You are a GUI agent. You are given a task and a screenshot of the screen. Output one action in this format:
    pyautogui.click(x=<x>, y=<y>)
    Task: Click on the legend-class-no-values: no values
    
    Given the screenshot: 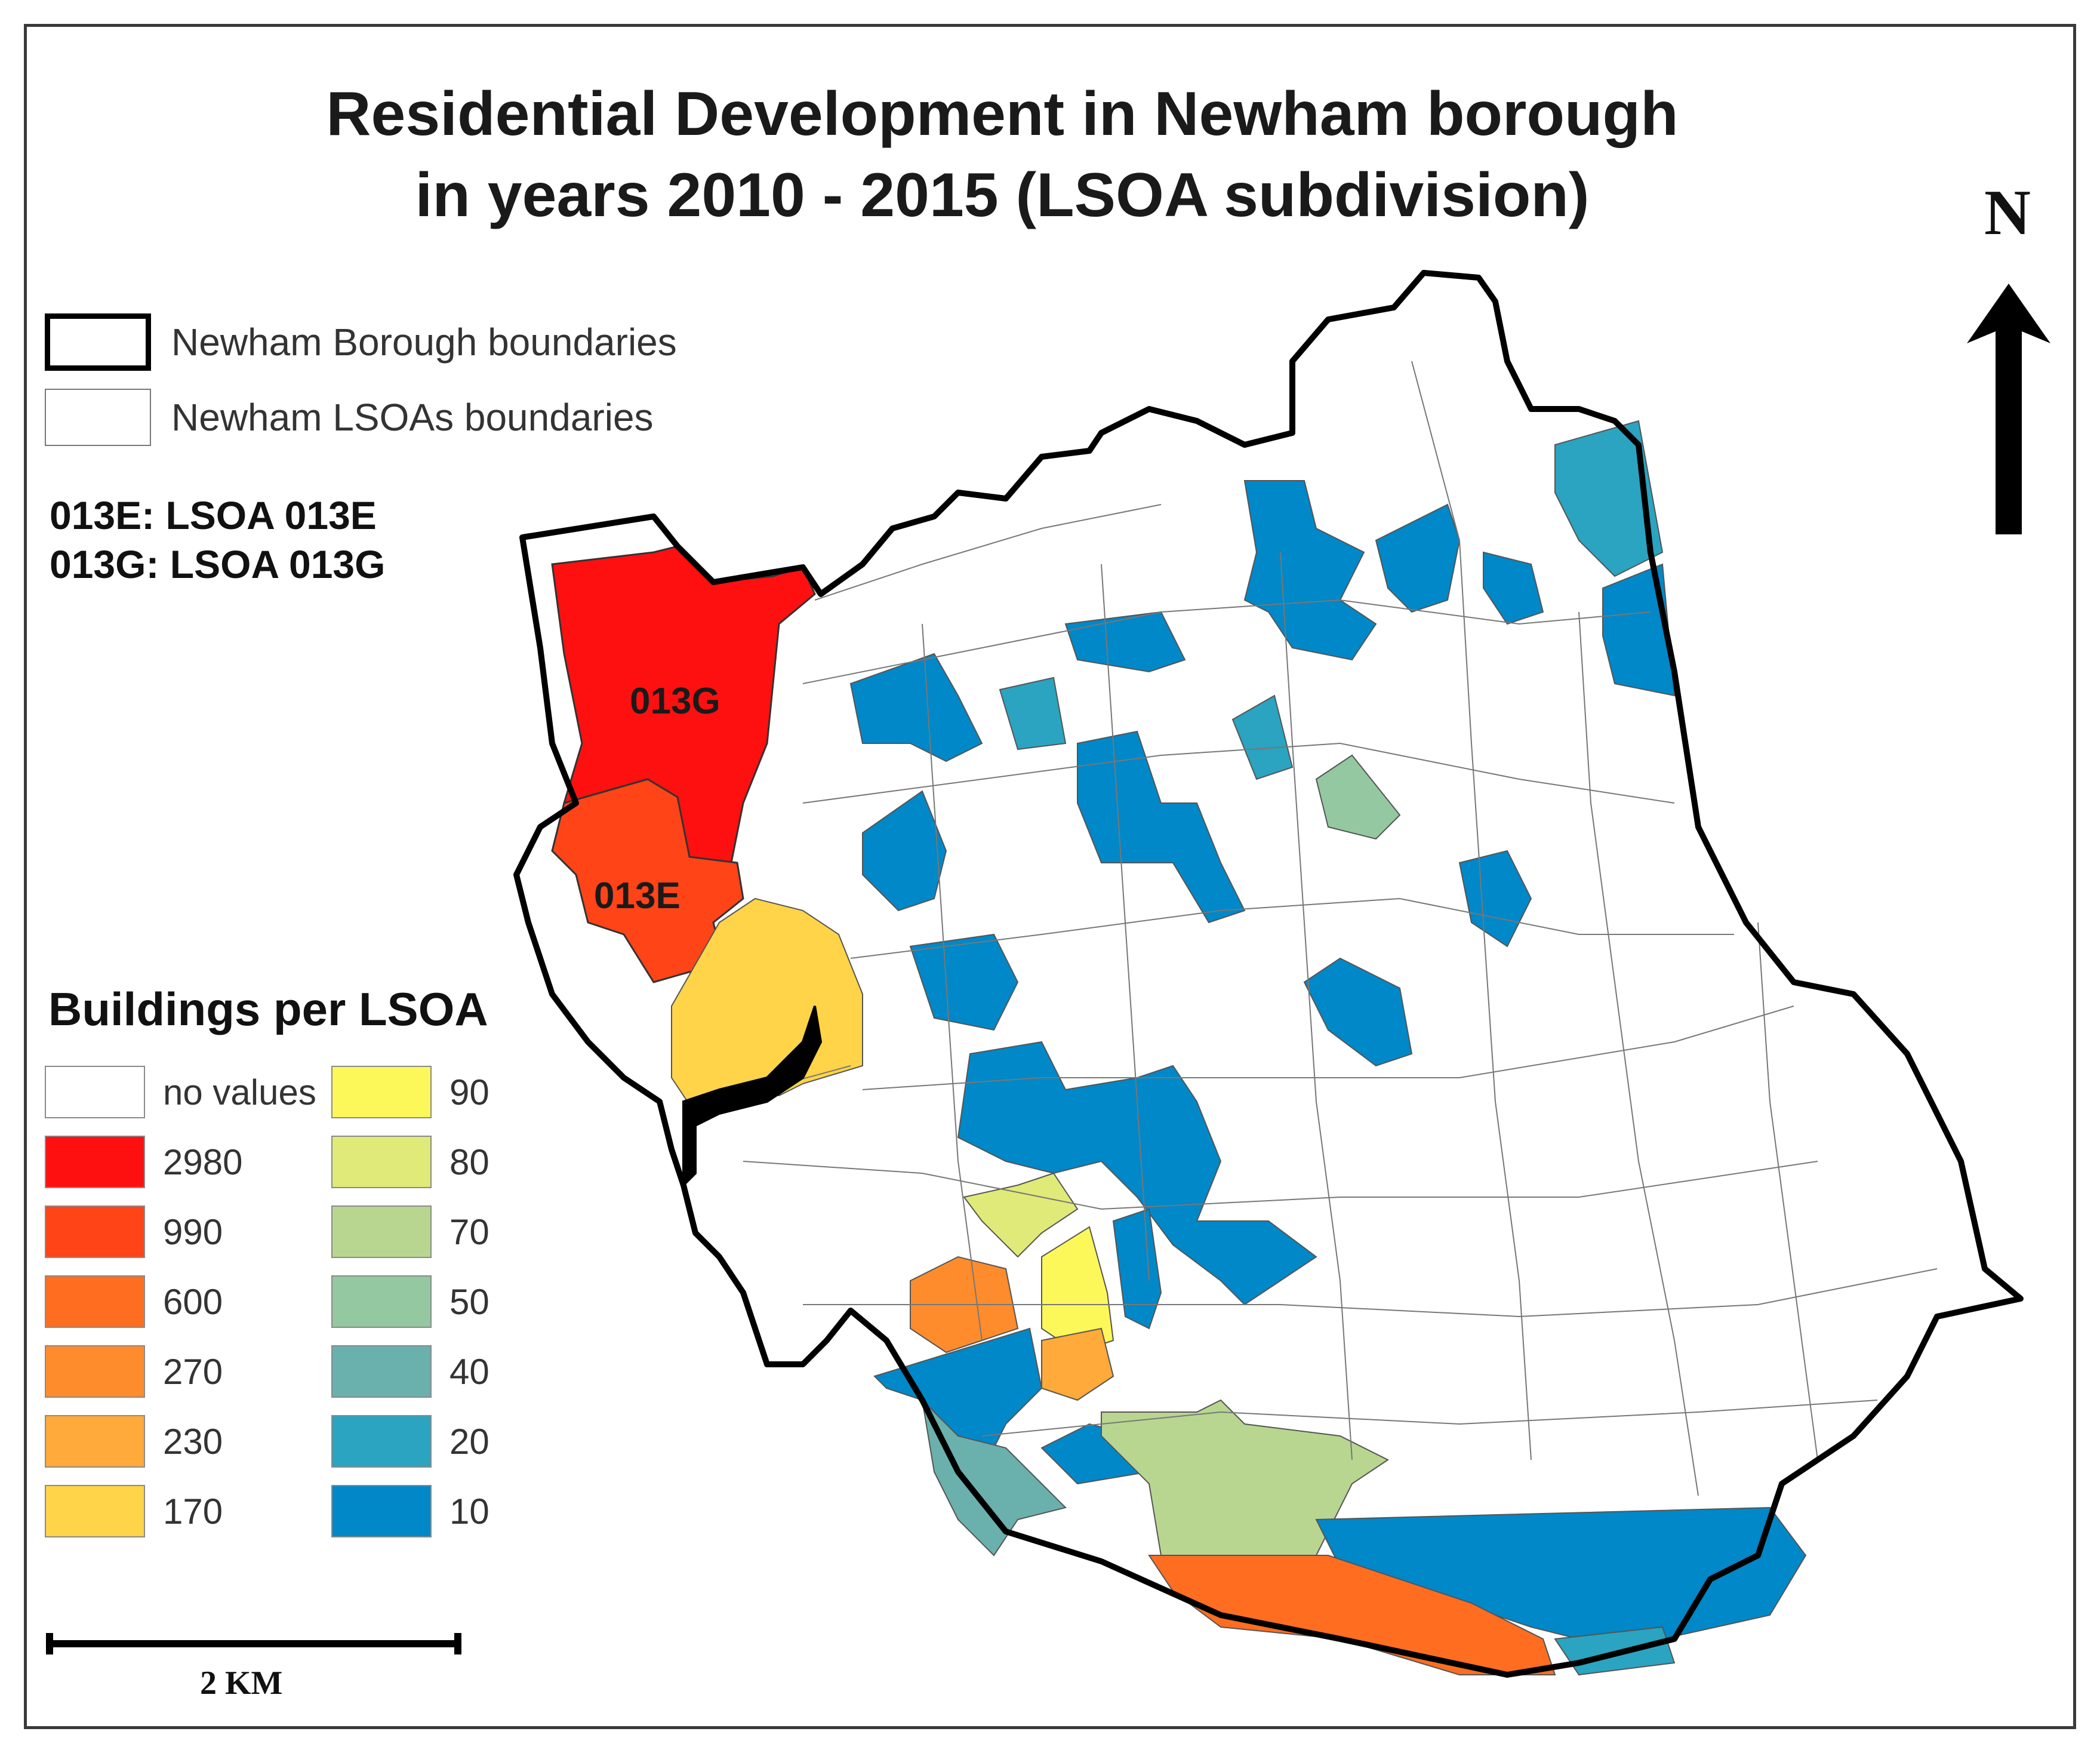 What is the action you would take?
    pyautogui.click(x=181, y=1092)
    